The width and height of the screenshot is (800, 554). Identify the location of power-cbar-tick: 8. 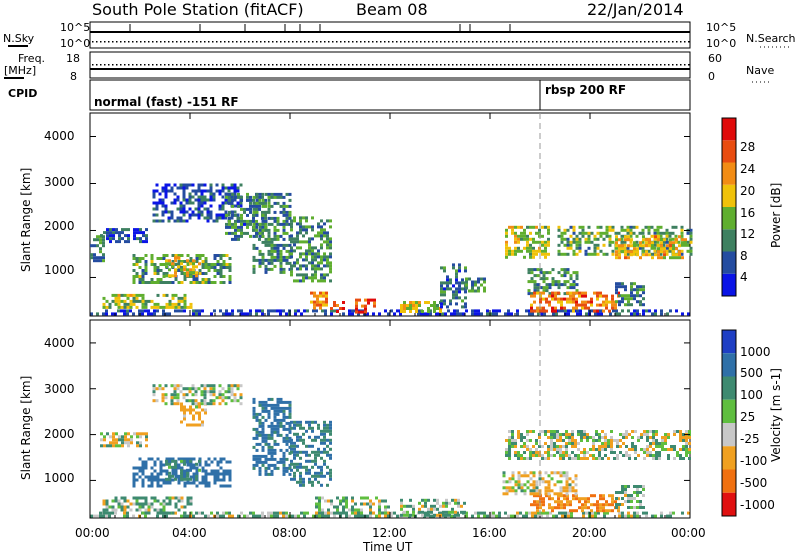
(744, 256).